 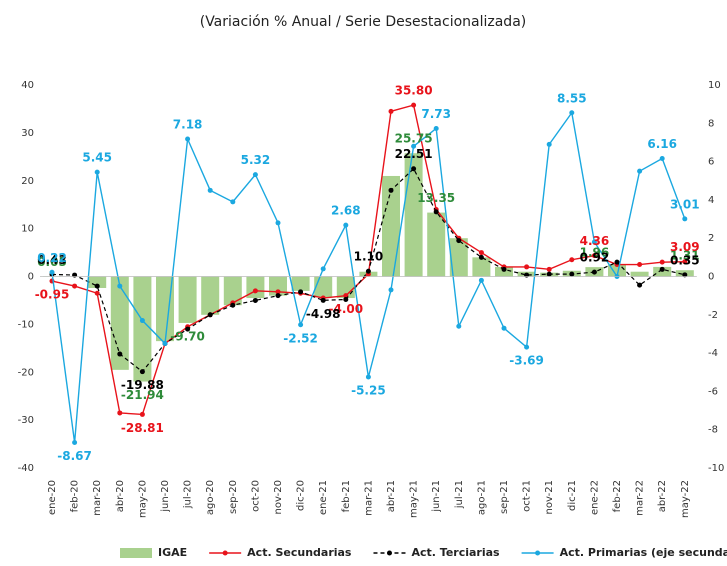 I want to click on data-label: 25.75, so click(x=414, y=139).